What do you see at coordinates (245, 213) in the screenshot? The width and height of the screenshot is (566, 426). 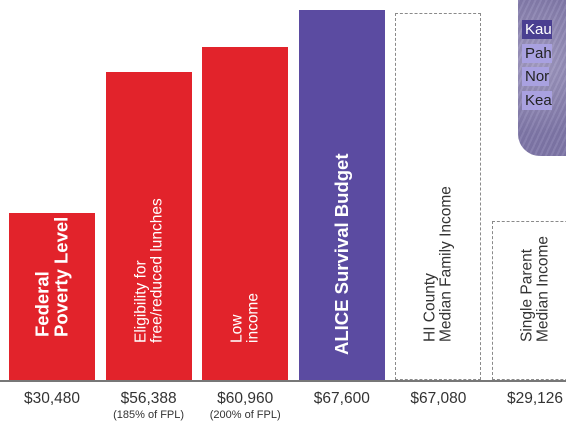 I see `bar: Low income` at bounding box center [245, 213].